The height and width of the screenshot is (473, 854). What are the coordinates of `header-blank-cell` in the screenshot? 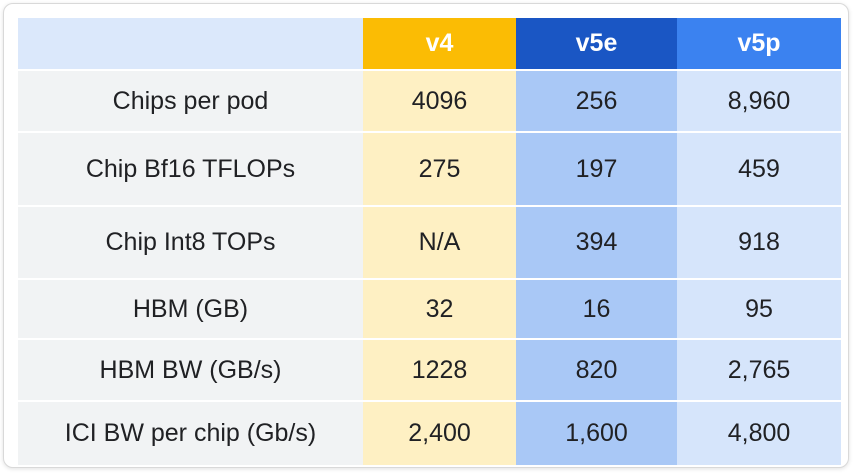 It's located at (190, 43).